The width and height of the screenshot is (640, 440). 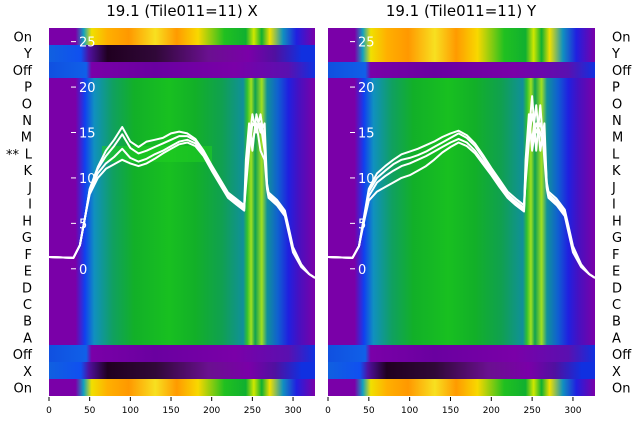 I want to click on chart-title: 19.1 (Tile011=11) Y, so click(x=461, y=11).